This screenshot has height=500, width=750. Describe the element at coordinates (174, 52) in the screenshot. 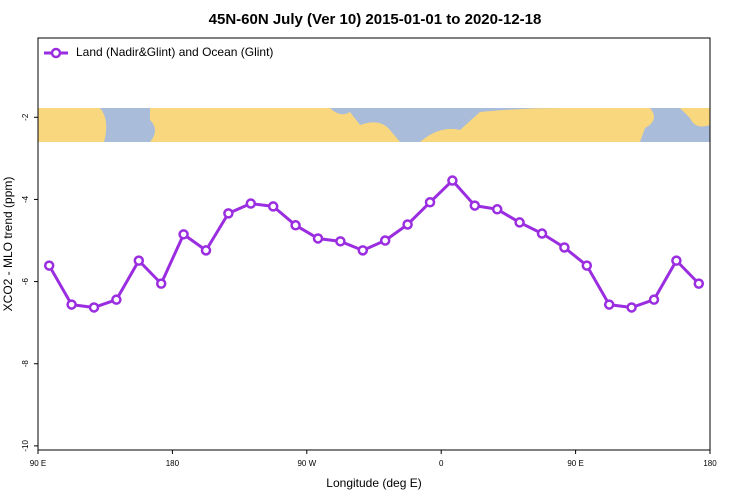

I see `legend-label: Land (Nadir&Glint) and Ocean (Glint)` at that location.